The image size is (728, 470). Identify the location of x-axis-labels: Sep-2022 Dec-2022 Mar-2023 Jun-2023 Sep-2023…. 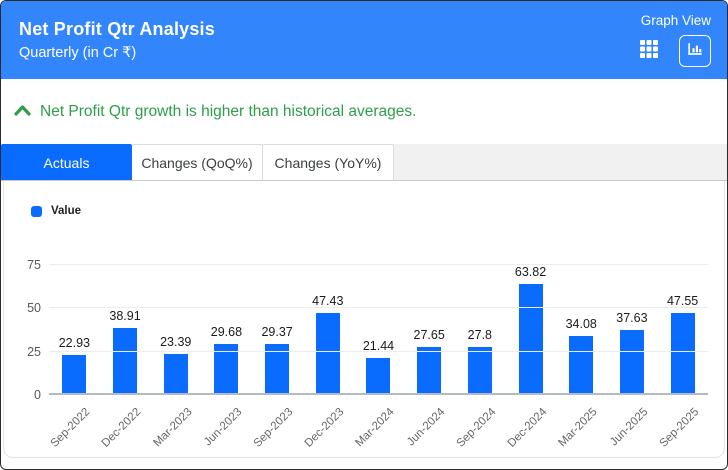
(378, 427).